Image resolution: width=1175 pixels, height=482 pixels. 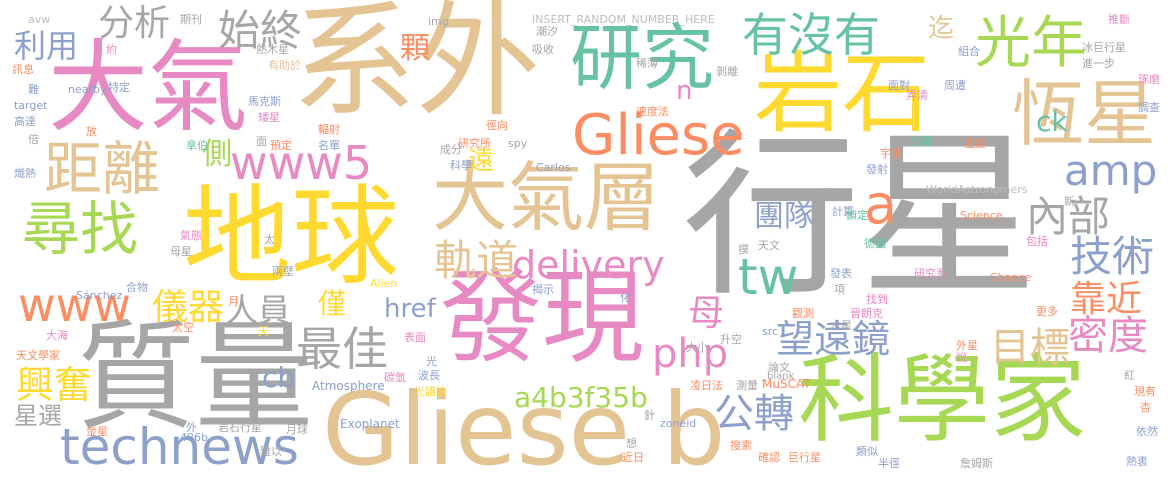 I want to click on word: 冰巨行星, so click(x=1104, y=47).